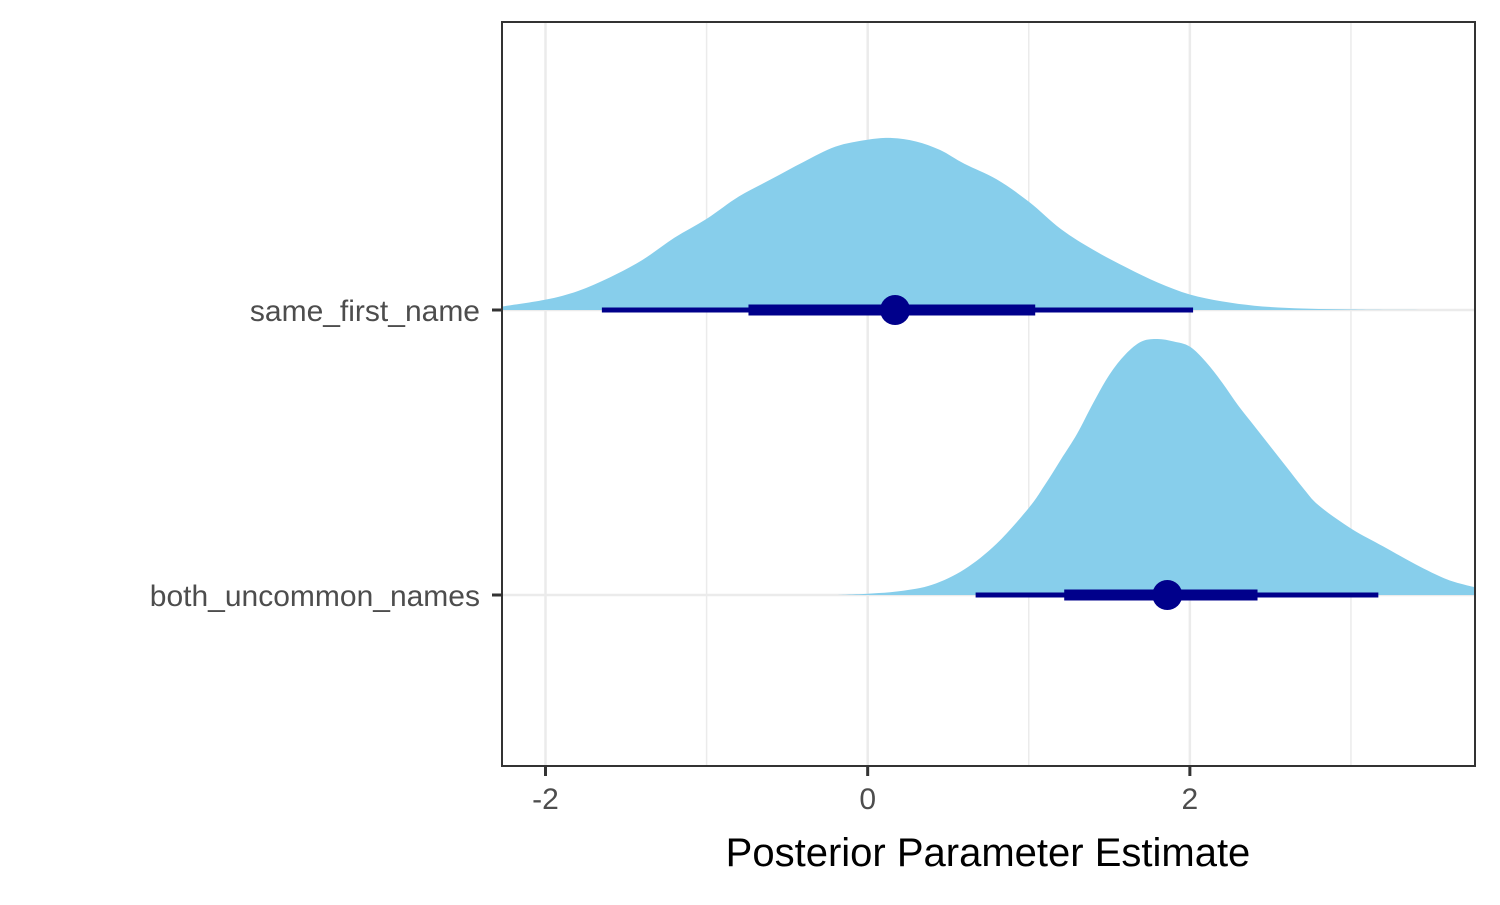 This screenshot has height=905, width=1500. Describe the element at coordinates (326, 454) in the screenshot. I see `y-axis: same_first_name both_uncommon_names` at that location.